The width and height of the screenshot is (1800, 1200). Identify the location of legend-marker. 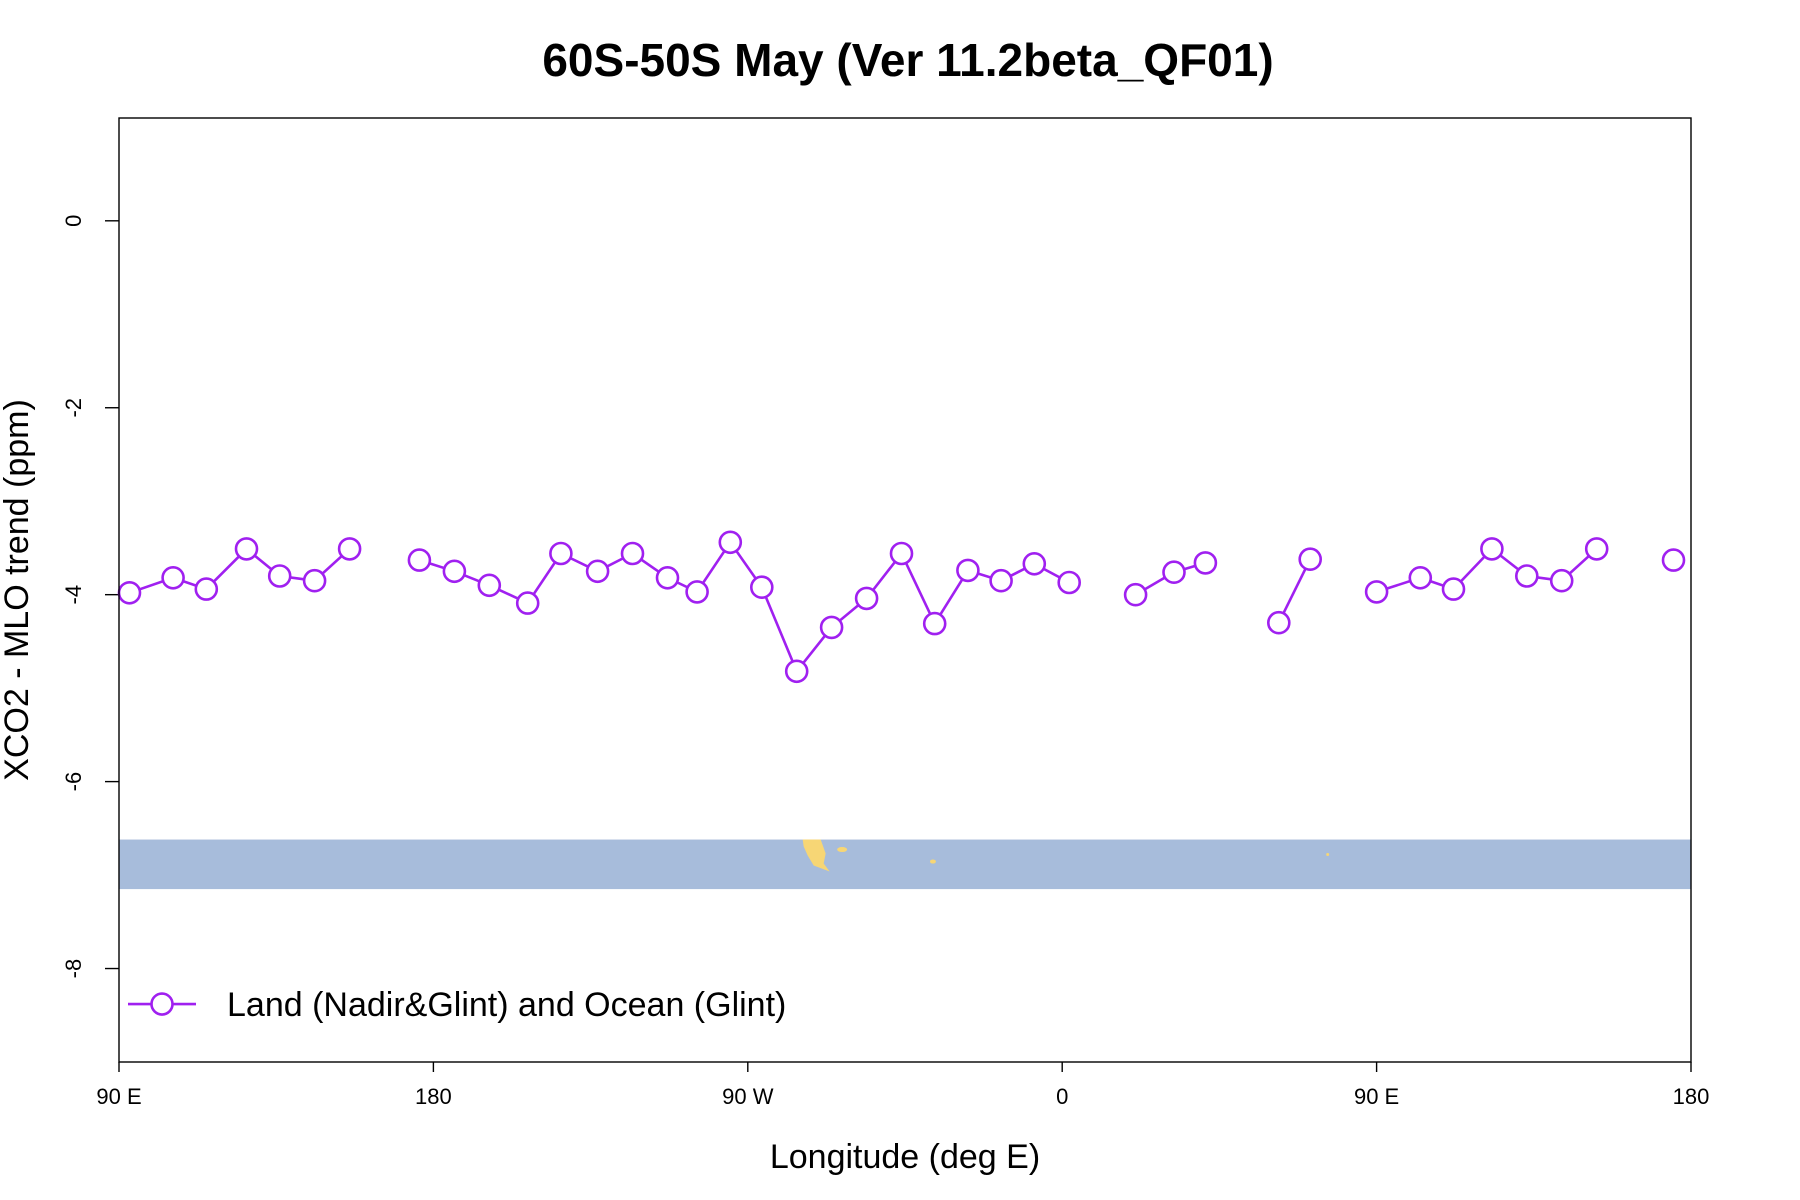
(162, 1004).